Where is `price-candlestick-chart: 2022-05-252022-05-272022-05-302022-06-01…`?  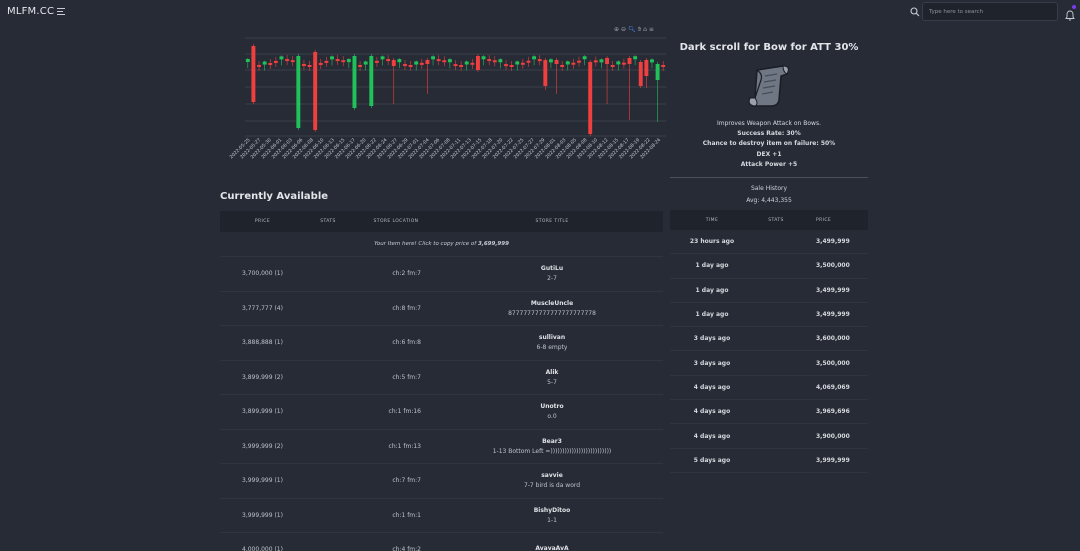 price-candlestick-chart: 2022-05-252022-05-272022-05-302022-06-01… is located at coordinates (444, 104).